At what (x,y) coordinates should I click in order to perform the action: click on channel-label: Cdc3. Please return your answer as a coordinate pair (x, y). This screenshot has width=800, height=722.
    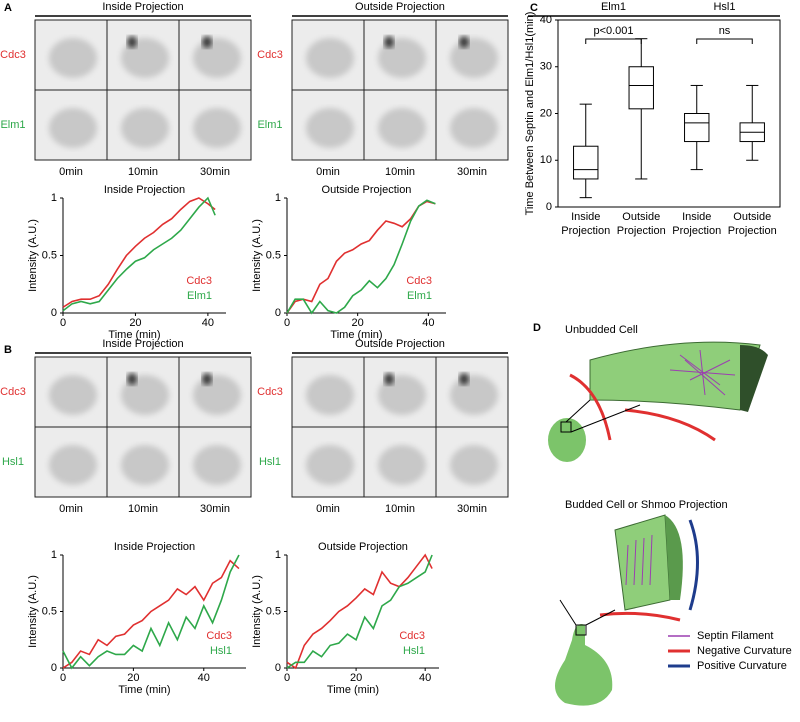
    Looking at the image, I should click on (13, 55).